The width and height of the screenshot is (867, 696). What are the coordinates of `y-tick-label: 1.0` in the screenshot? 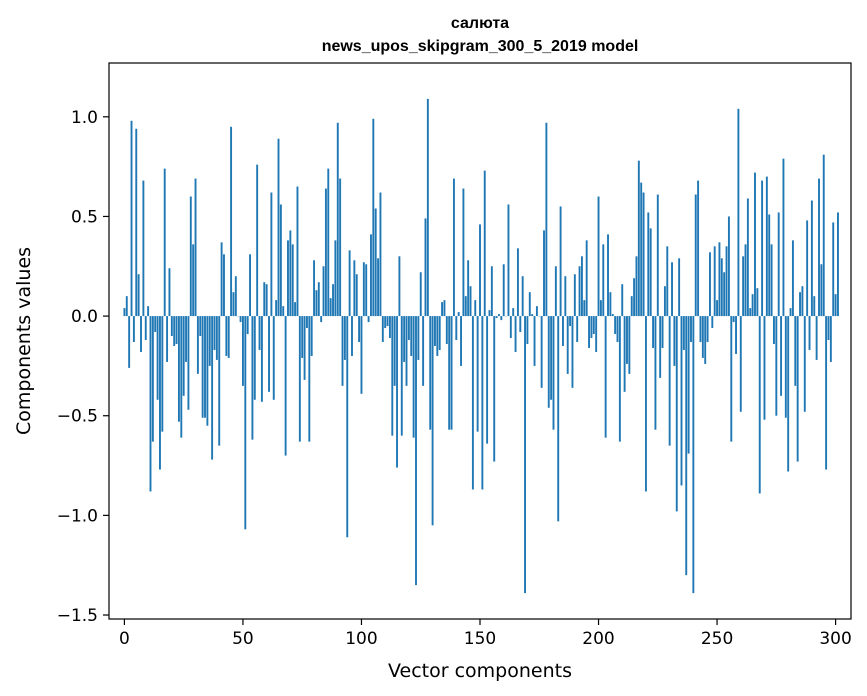 It's located at (84, 118).